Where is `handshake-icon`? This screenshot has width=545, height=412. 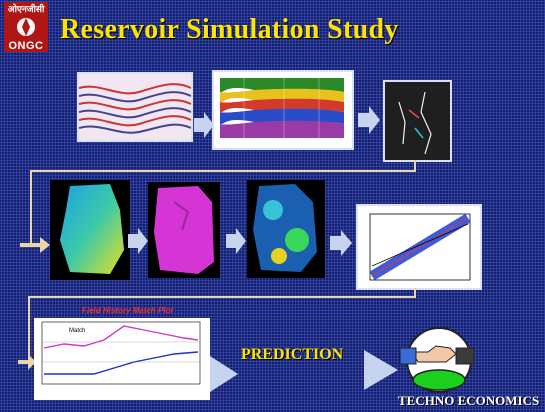
handshake-icon is located at coordinates (437, 360).